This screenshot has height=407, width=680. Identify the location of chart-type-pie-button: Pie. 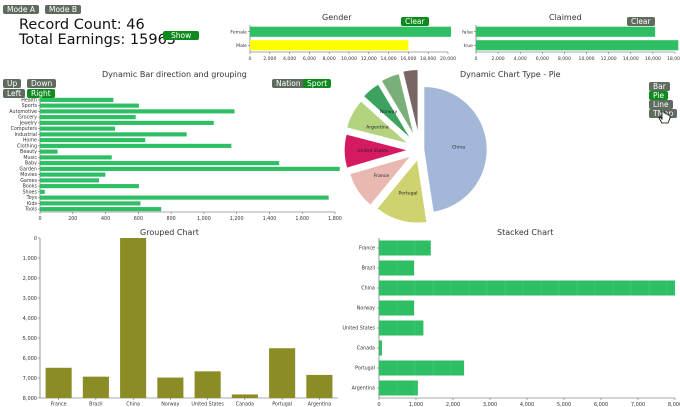
(659, 95).